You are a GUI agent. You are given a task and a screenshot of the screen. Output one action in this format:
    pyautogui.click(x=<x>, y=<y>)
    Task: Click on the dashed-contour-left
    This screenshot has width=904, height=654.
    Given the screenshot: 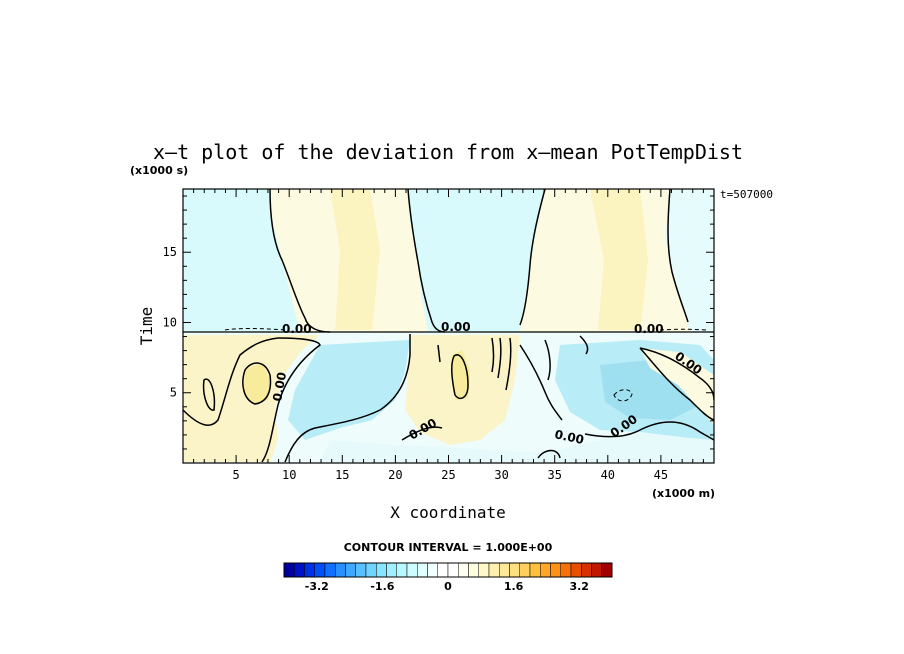 What is the action you would take?
    pyautogui.click(x=255, y=329)
    